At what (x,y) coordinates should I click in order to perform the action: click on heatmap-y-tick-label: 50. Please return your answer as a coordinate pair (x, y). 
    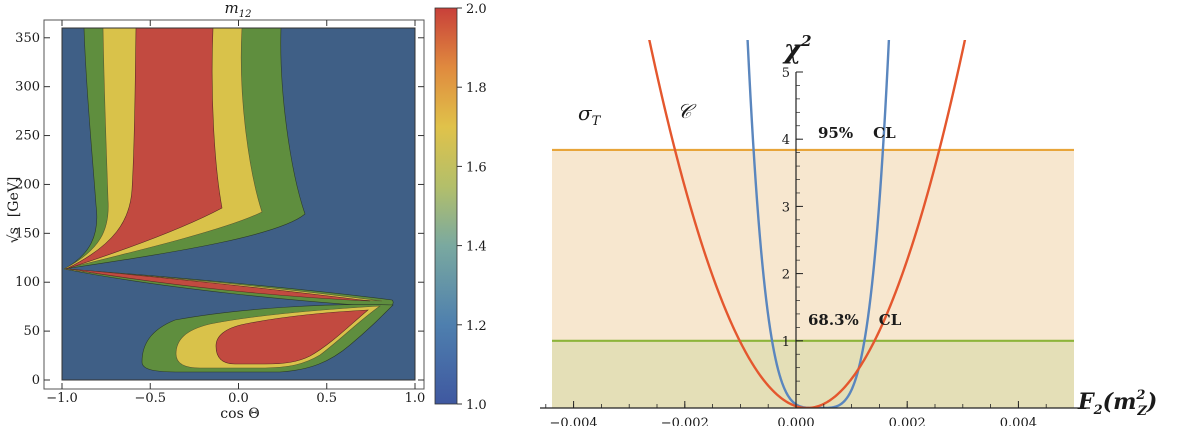
    Looking at the image, I should click on (31, 331).